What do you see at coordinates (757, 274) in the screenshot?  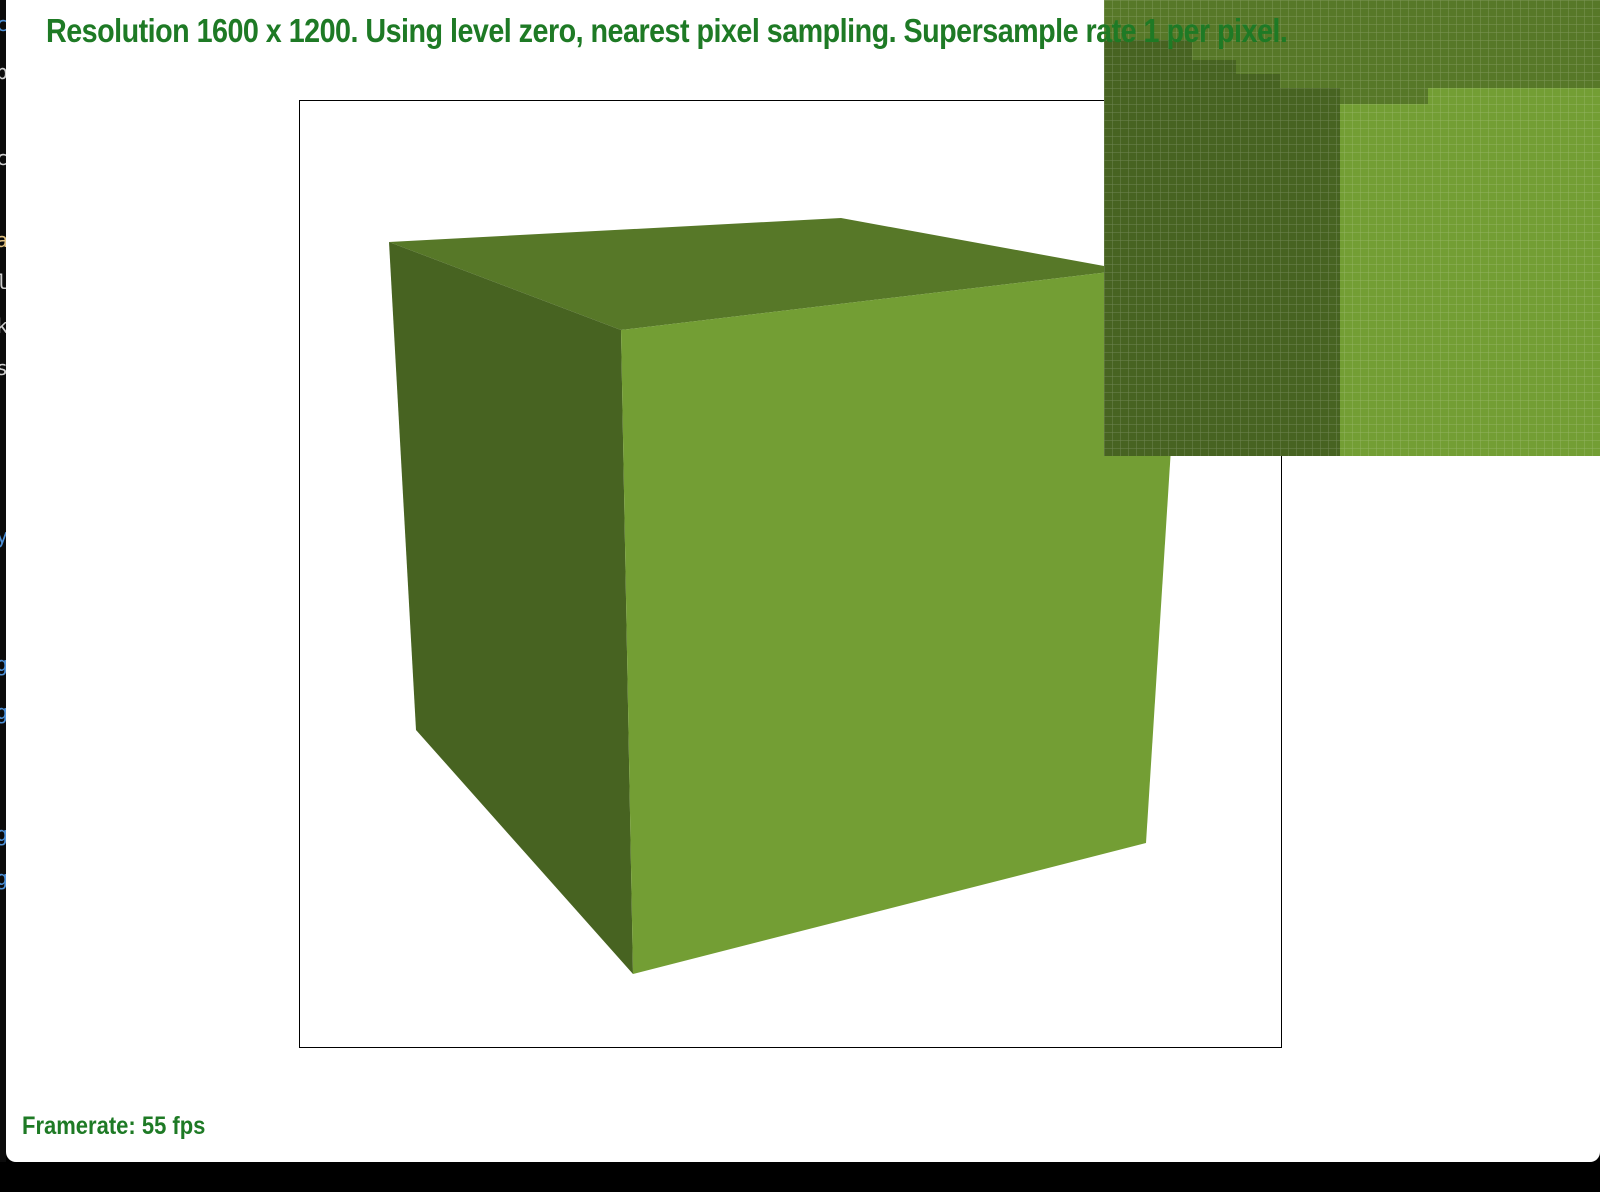 I see `cube-top-face` at bounding box center [757, 274].